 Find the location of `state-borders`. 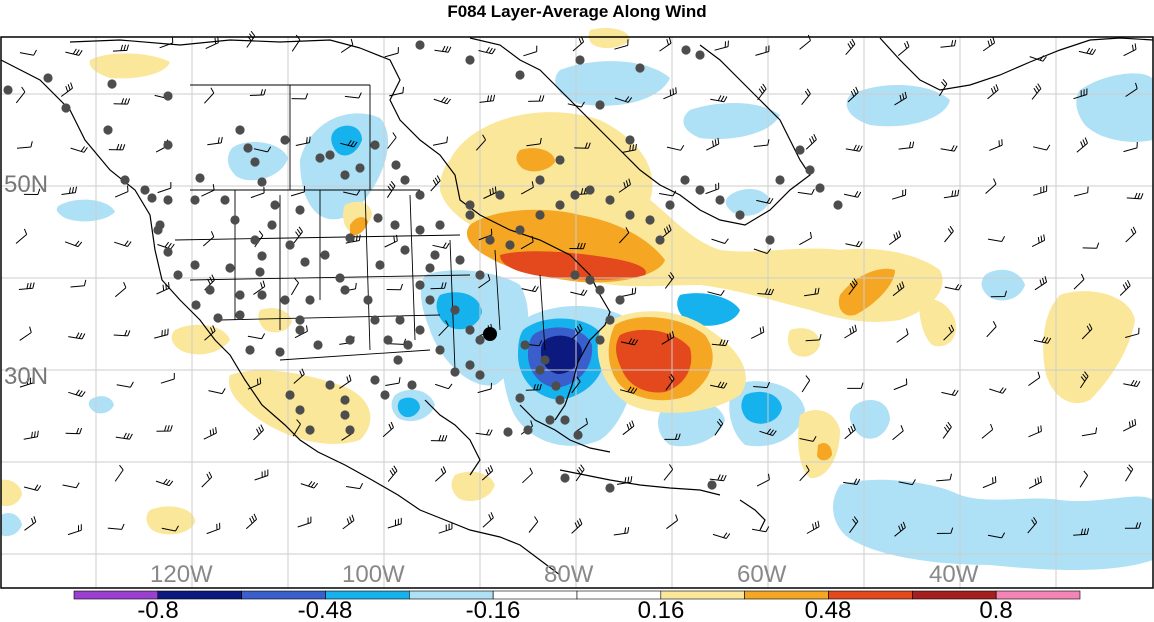

state-borders is located at coordinates (360, 227).